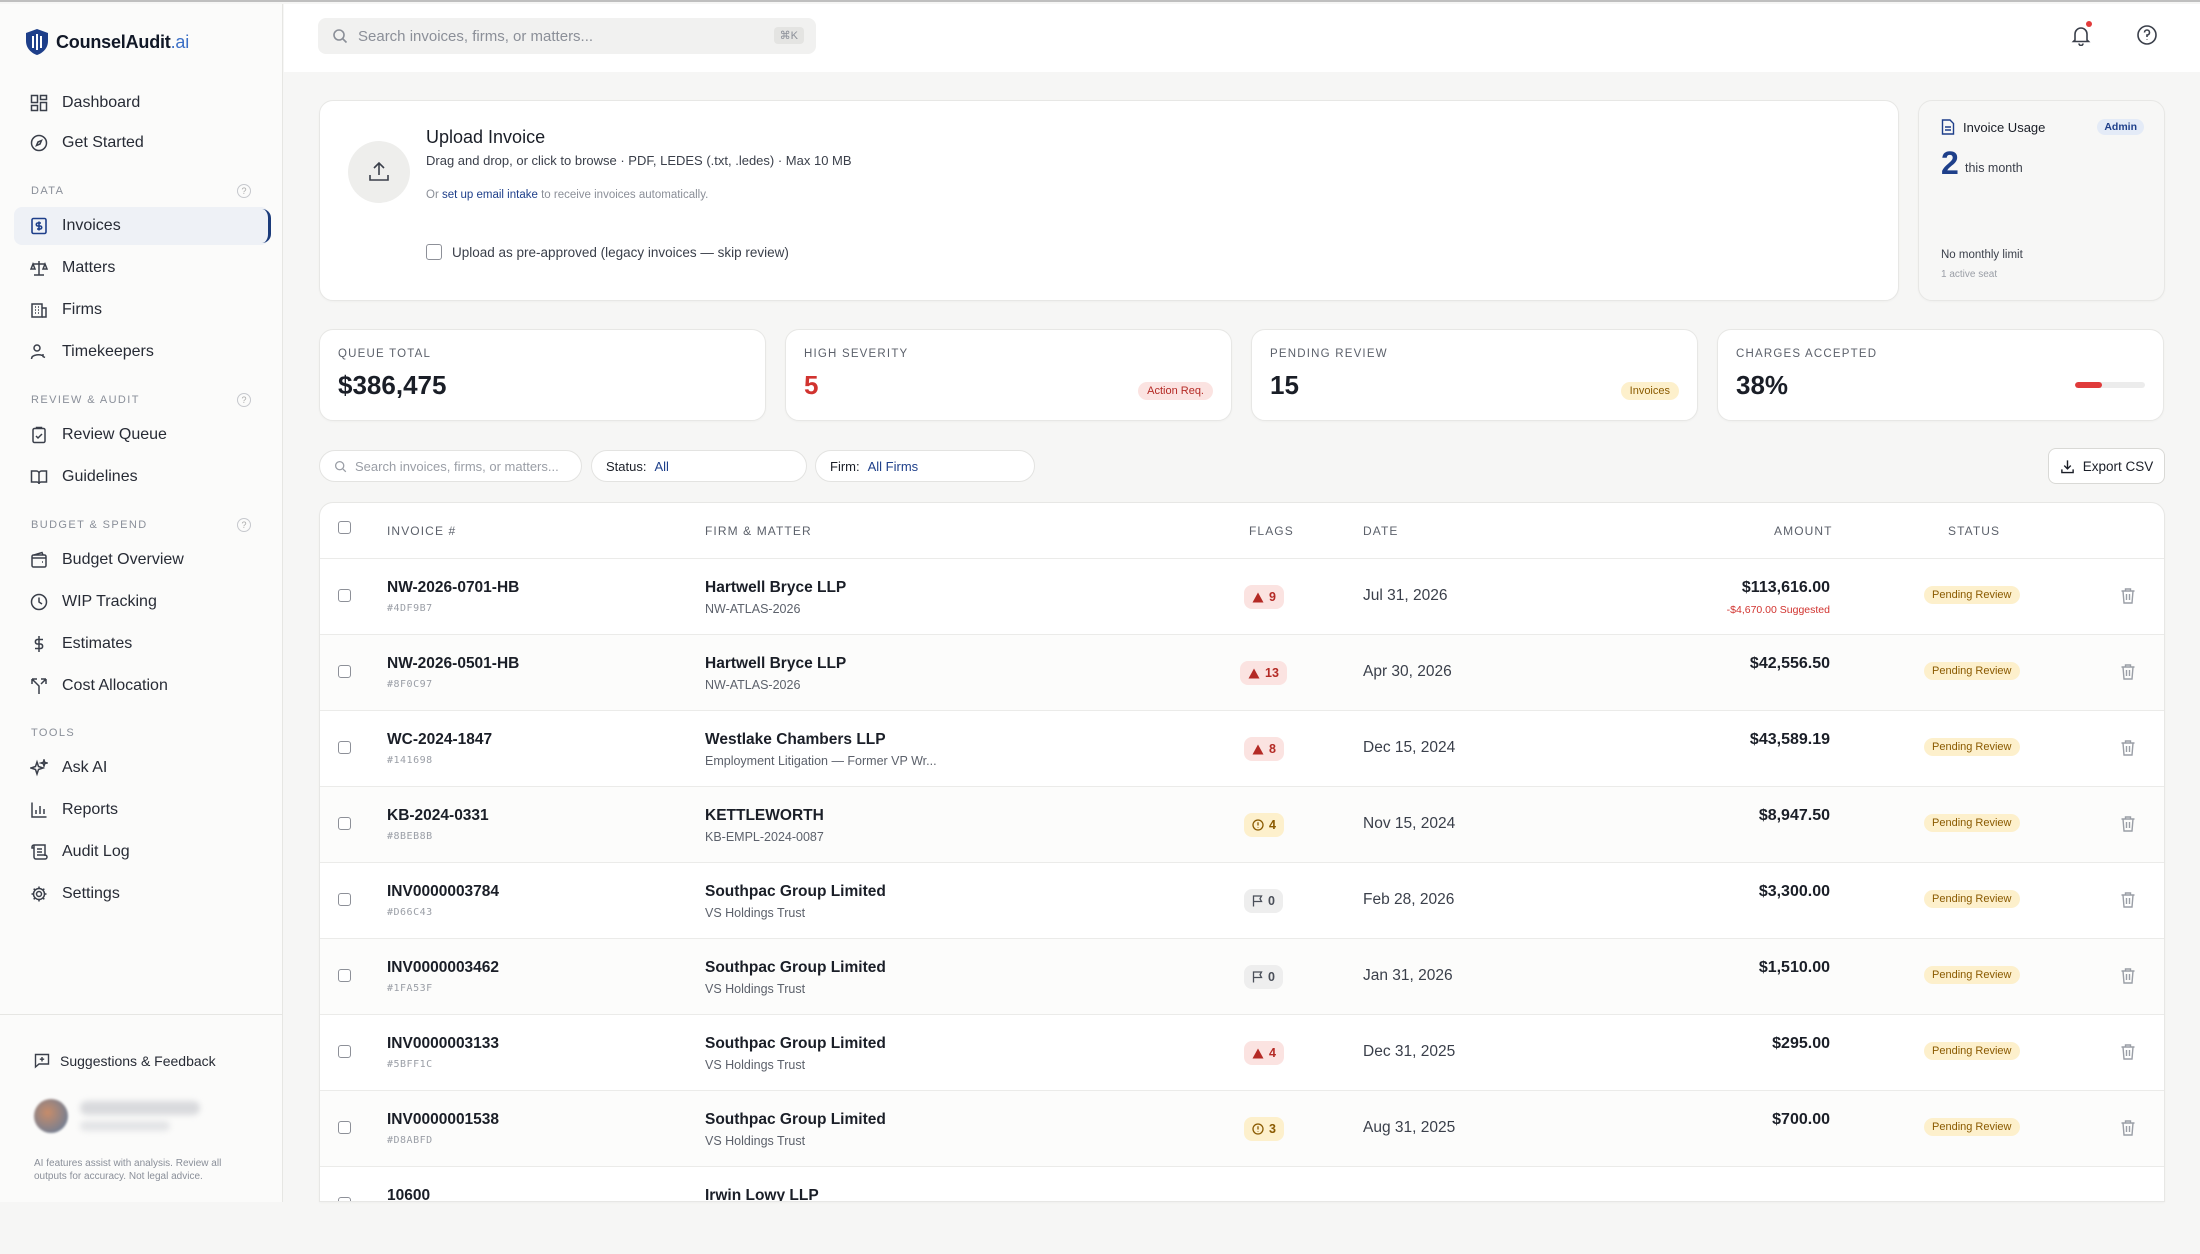 This screenshot has height=1254, width=2200. Describe the element at coordinates (2088, 385) in the screenshot. I see `progress-fill` at that location.